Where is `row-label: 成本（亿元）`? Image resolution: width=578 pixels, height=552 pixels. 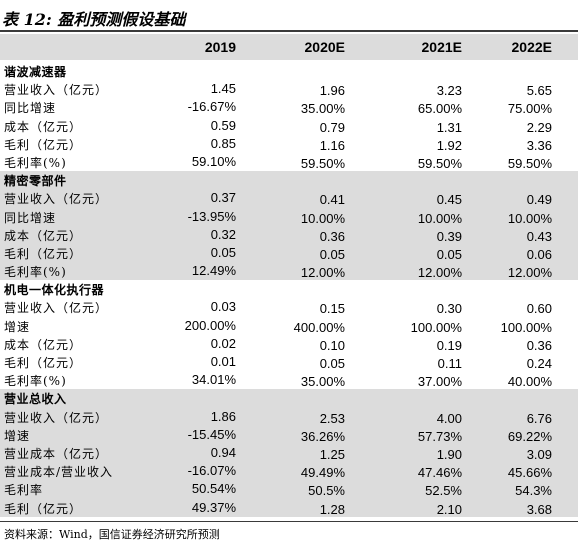
row-label: 成本（亿元） is located at coordinates (43, 235).